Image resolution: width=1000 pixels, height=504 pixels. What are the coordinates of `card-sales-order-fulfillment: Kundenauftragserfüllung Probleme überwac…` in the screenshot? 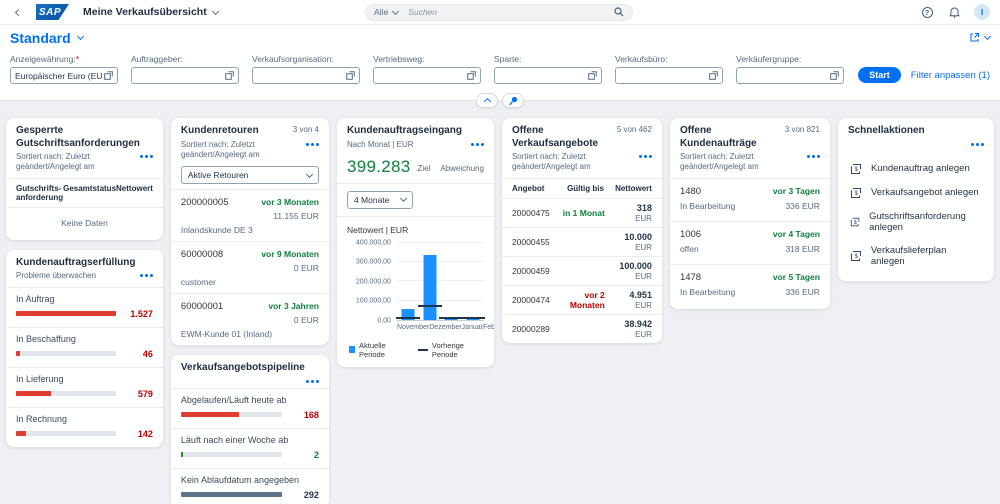 It's located at (84, 348).